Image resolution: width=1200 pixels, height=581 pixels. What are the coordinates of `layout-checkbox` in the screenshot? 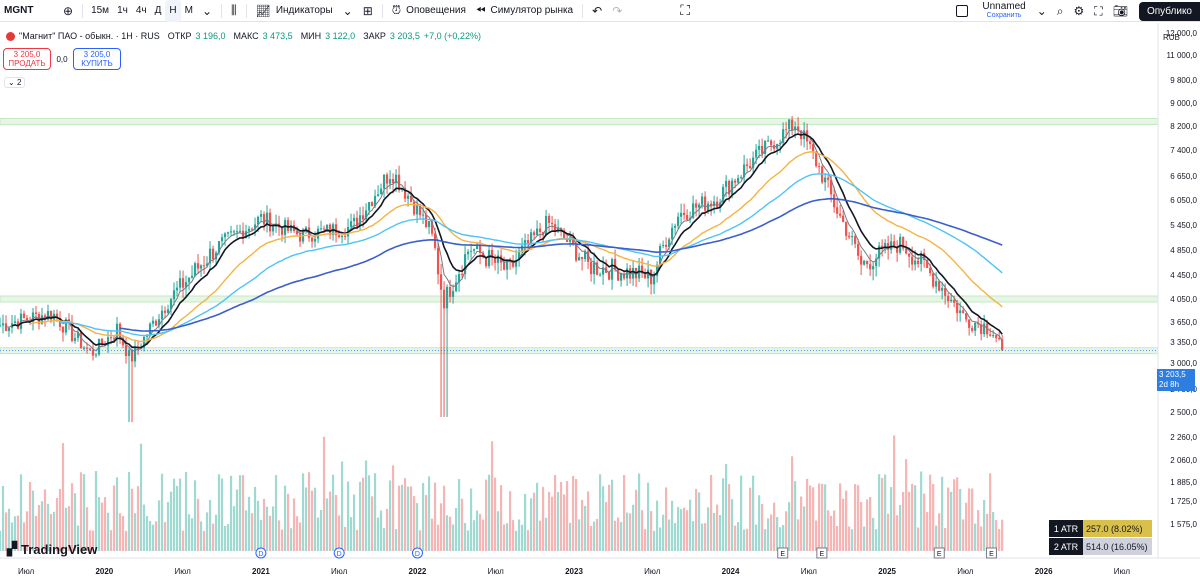 It's located at (962, 11).